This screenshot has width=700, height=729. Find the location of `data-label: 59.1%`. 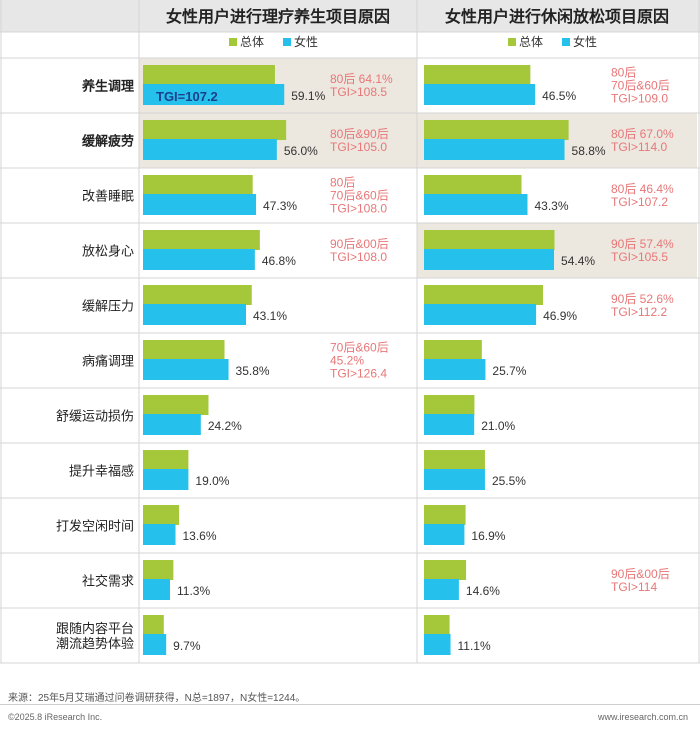

data-label: 59.1% is located at coordinates (308, 96).